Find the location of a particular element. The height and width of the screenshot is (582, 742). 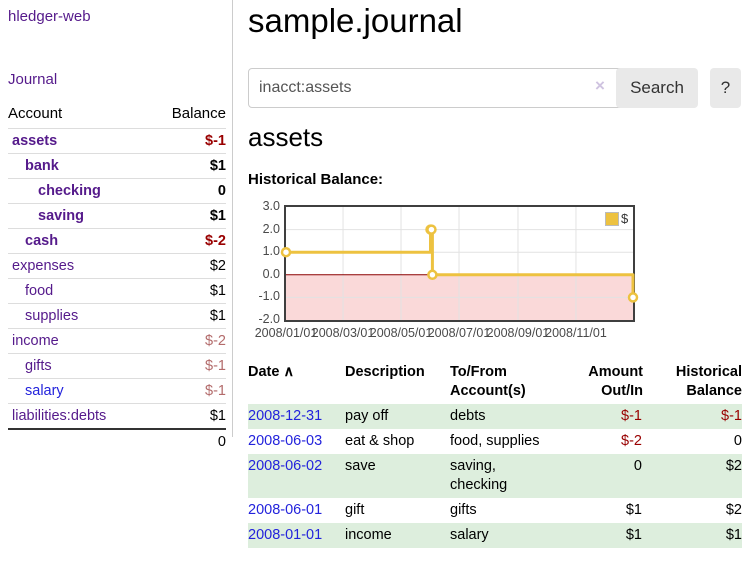

account-balance: $2 is located at coordinates (187, 266).